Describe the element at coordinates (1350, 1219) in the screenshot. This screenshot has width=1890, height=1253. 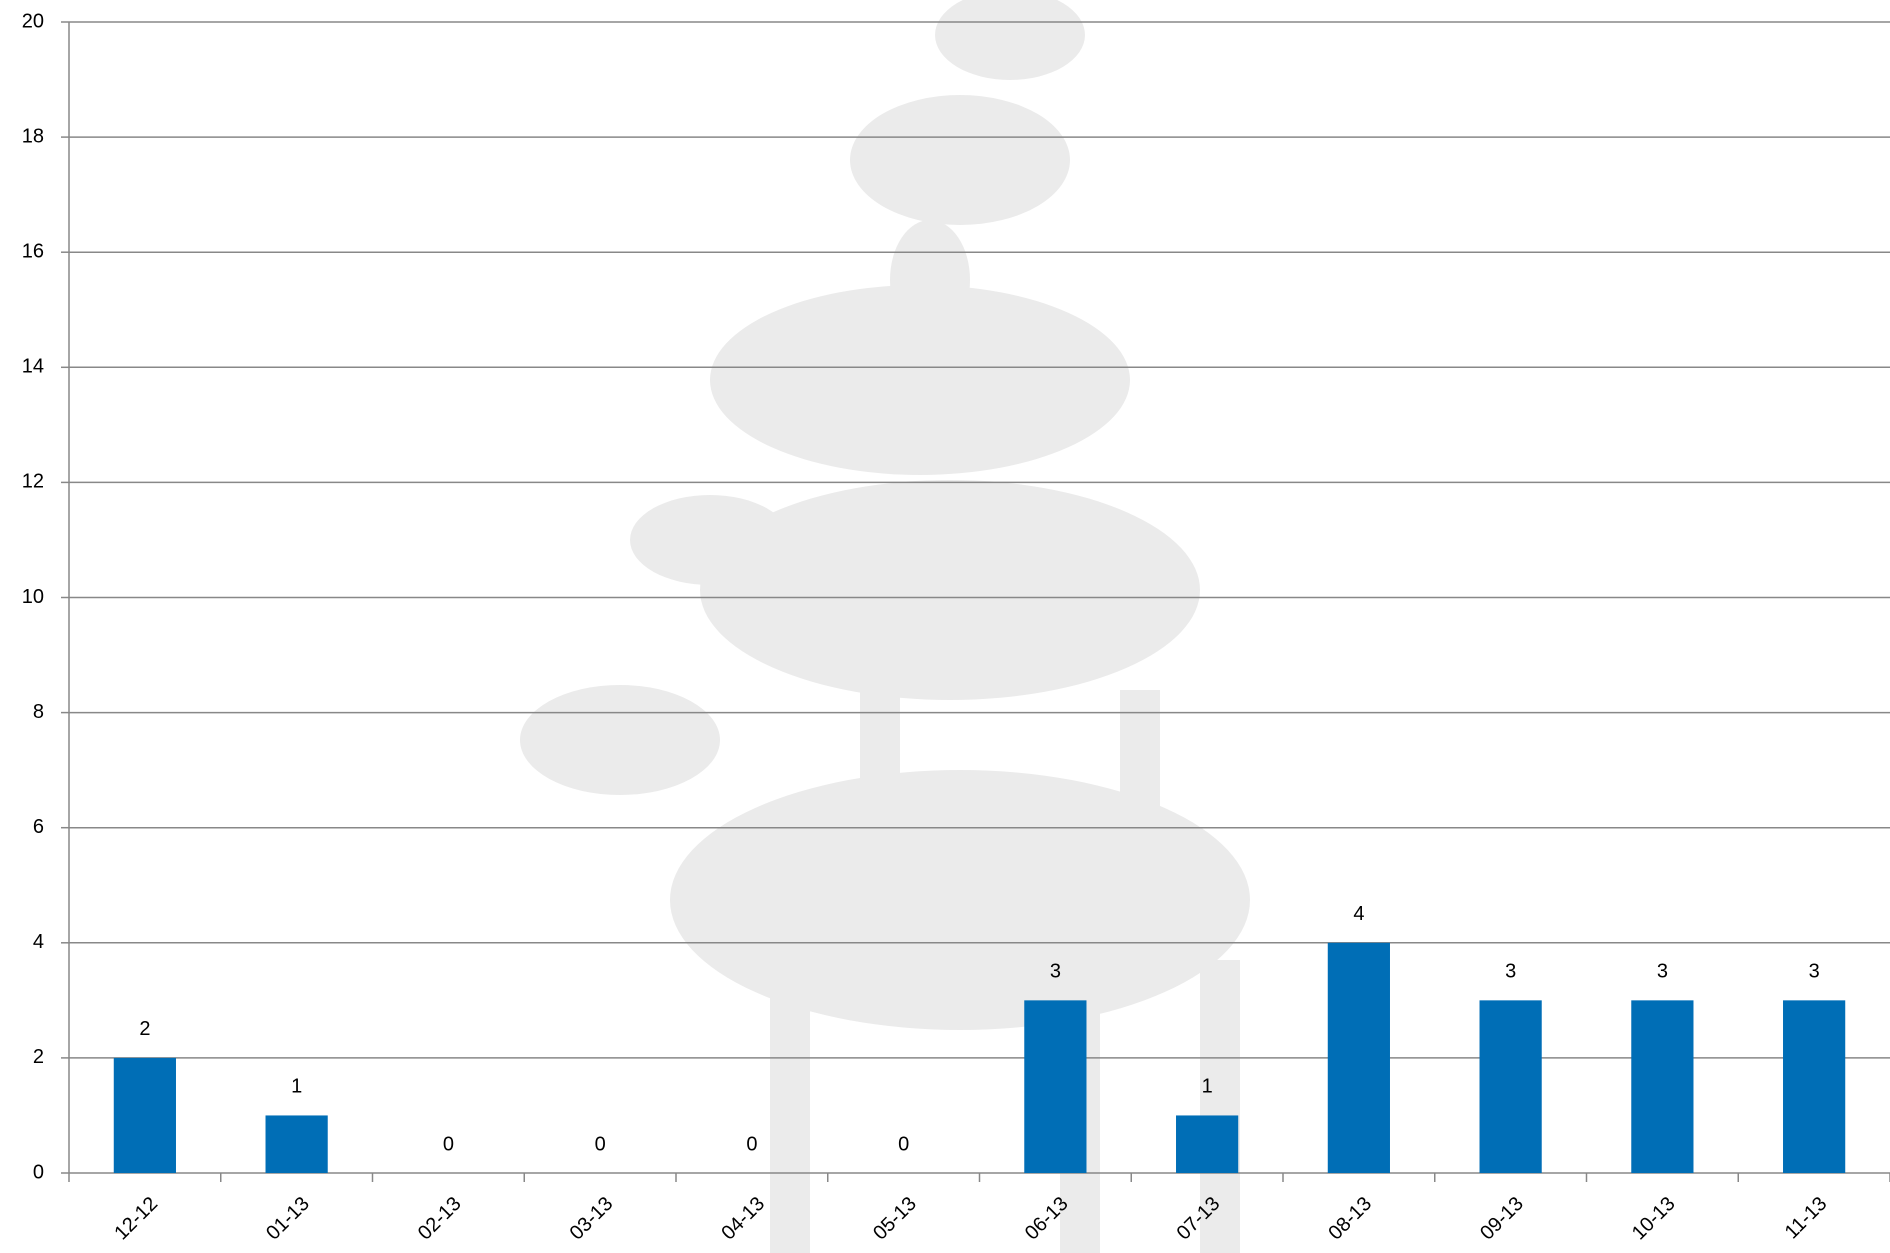
I see `x-tick-label: 08-13` at that location.